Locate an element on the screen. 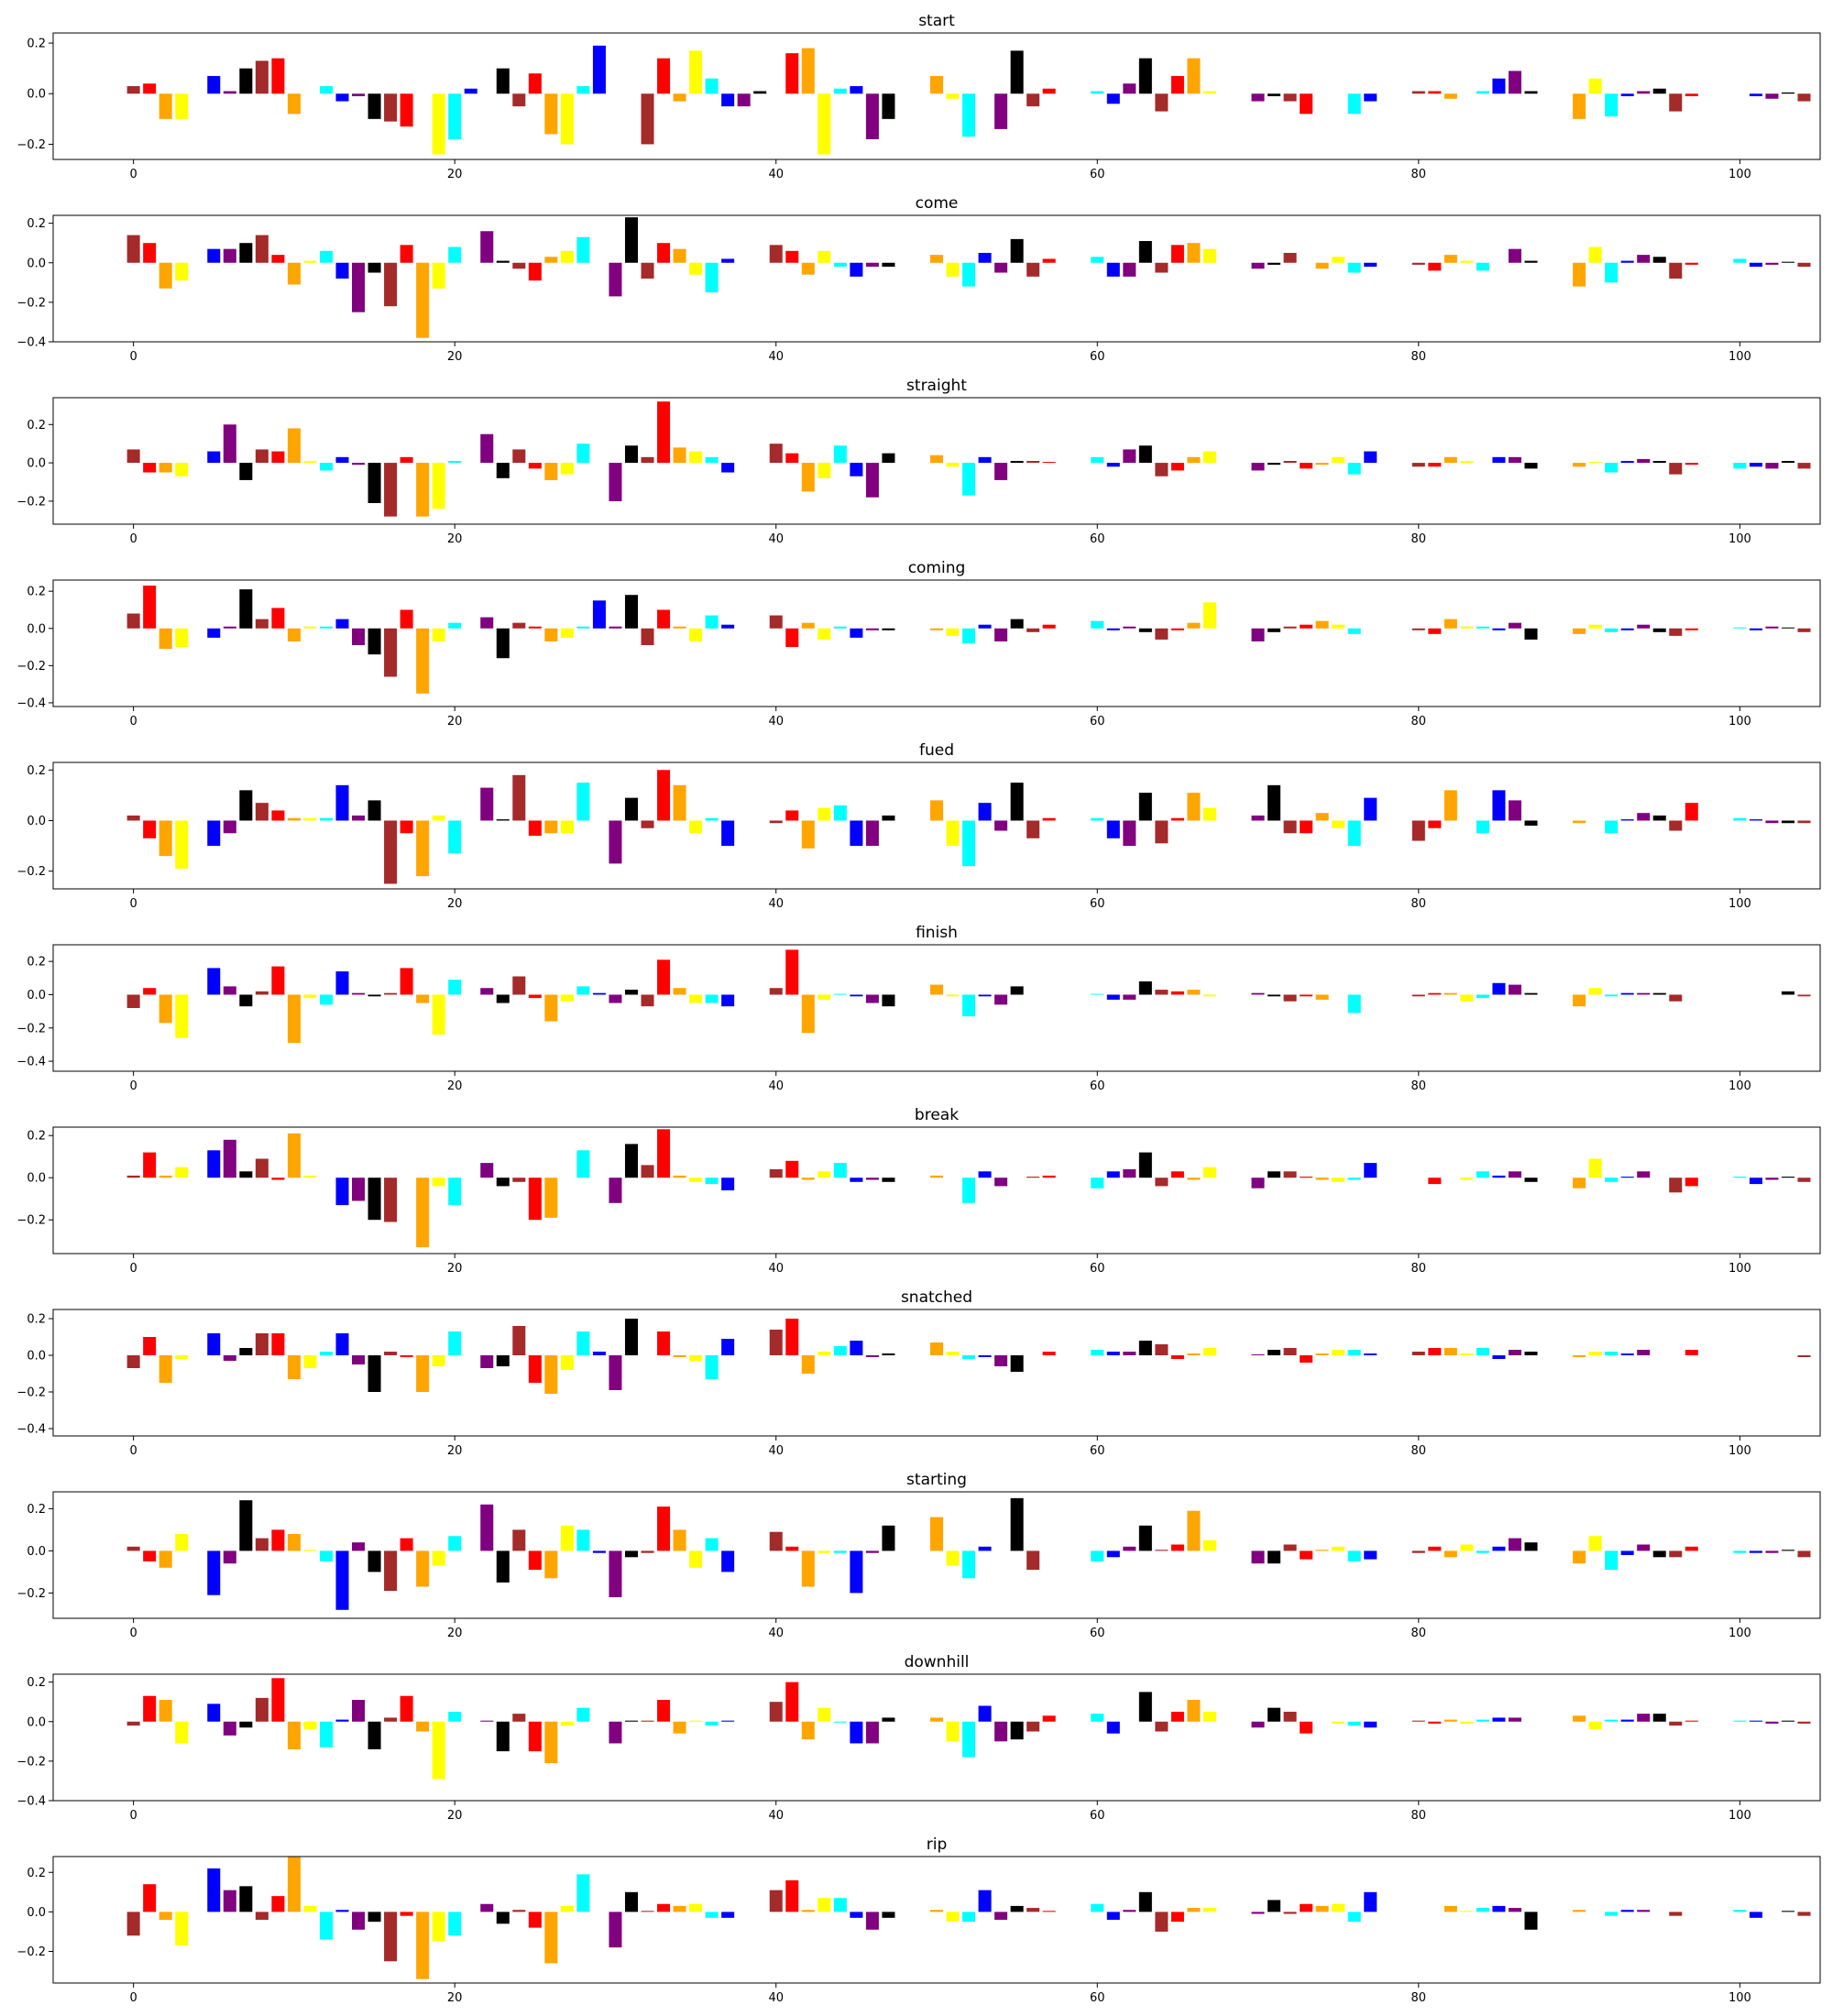 This screenshot has height=2016, width=1833. y-tick-label: −0.4 is located at coordinates (31, 703).